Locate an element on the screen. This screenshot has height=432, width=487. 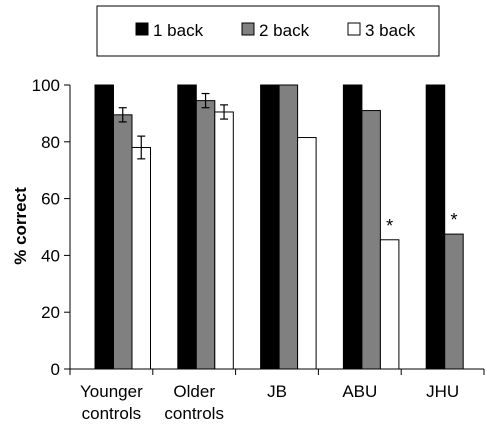
legend-swatch-3-back is located at coordinates (354, 29).